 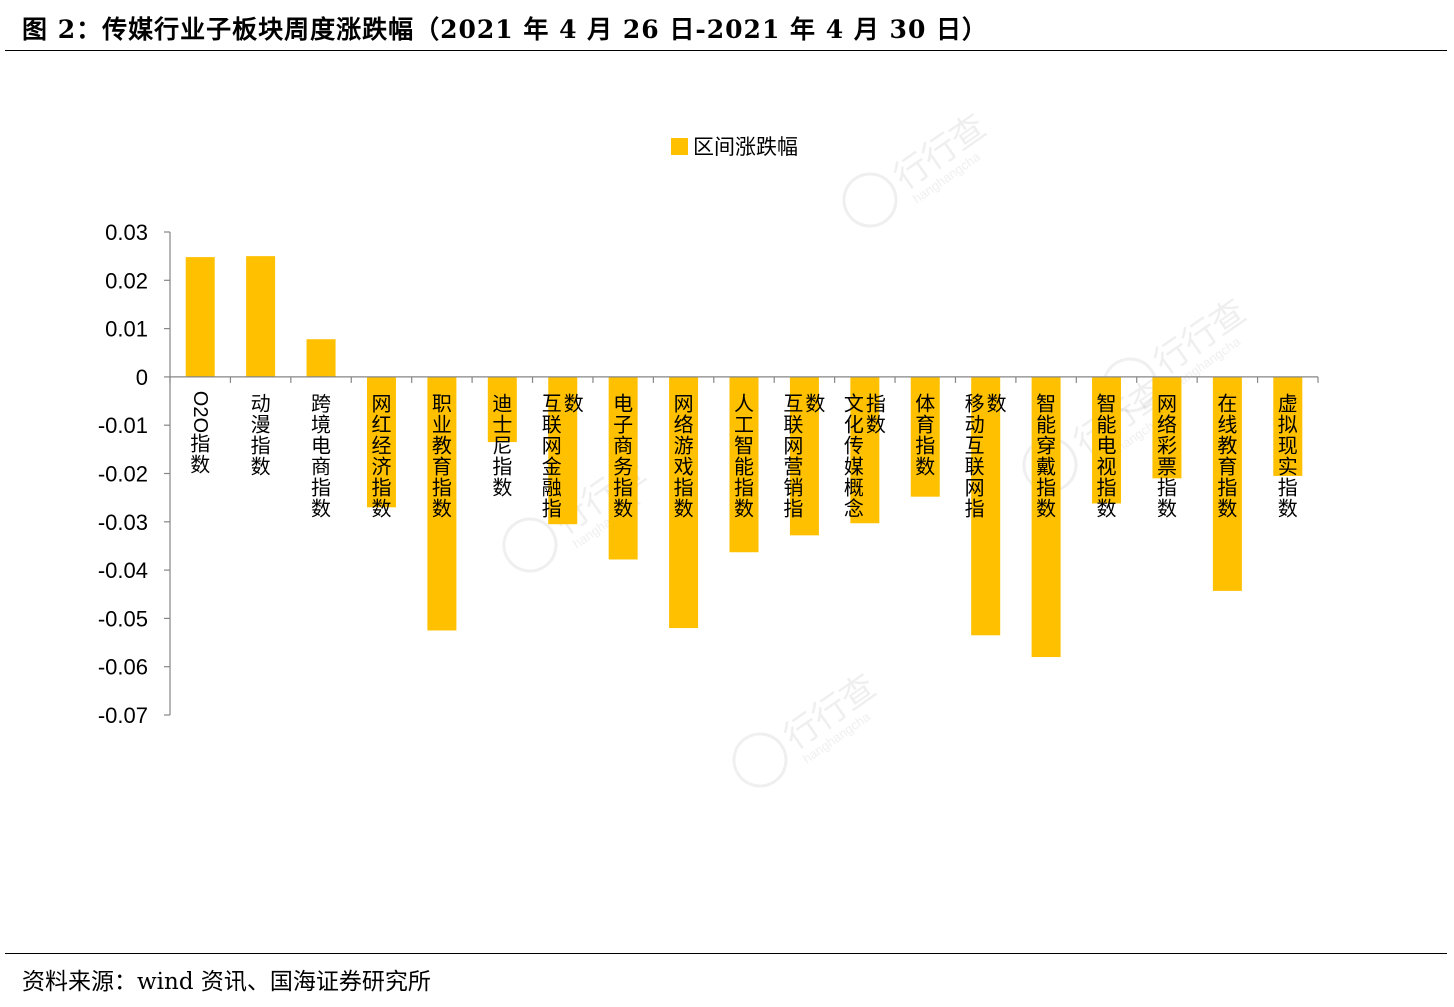 What do you see at coordinates (854, 508) in the screenshot?
I see `svg-text: 念` at bounding box center [854, 508].